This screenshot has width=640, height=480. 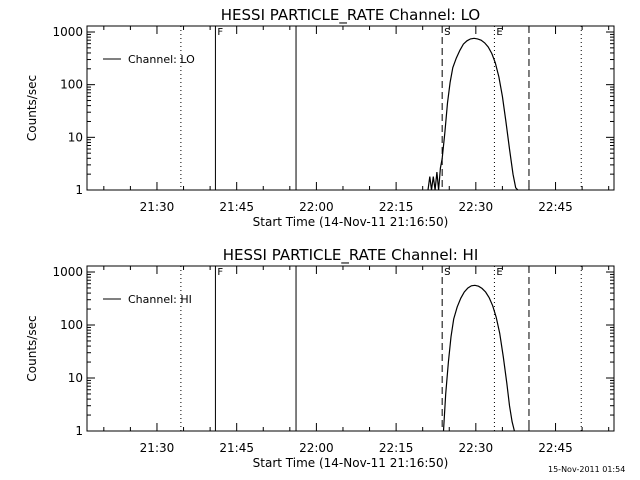 I want to click on chart-title: HESSI PARTICLE_RATE Channel: HI, so click(x=351, y=255).